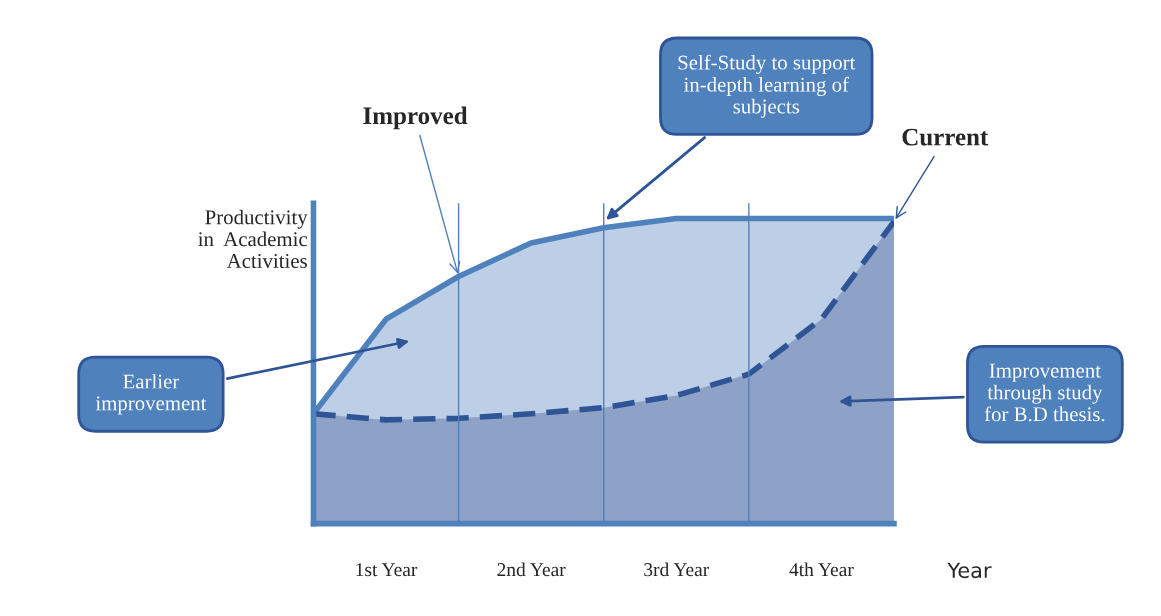  What do you see at coordinates (969, 570) in the screenshot?
I see `x-axis-title: Year` at bounding box center [969, 570].